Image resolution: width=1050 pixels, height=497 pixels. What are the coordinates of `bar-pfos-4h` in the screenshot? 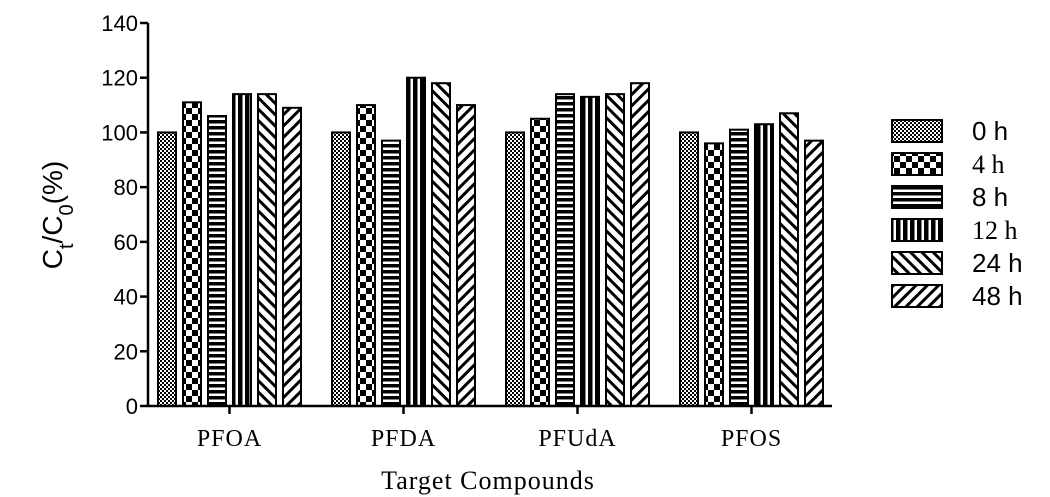 It's located at (714, 274).